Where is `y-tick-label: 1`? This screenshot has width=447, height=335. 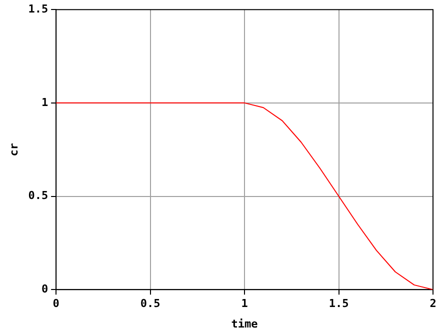 y-tick-label: 1 is located at coordinates (44, 102).